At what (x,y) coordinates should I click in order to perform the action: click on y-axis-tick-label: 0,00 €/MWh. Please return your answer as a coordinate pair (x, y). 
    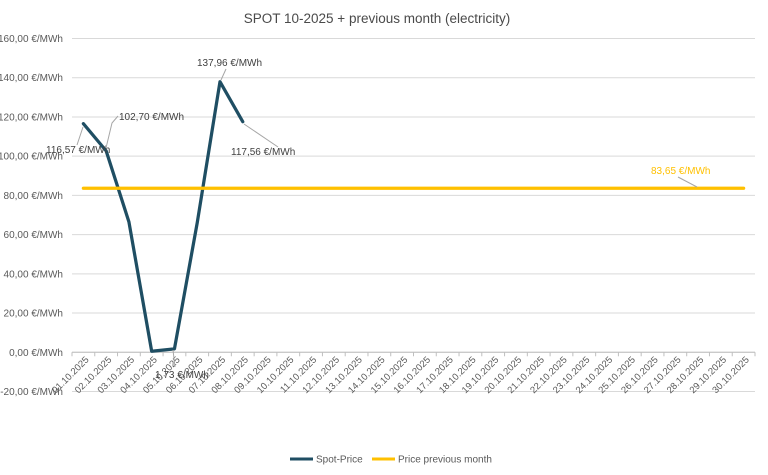
    Looking at the image, I should click on (36, 353).